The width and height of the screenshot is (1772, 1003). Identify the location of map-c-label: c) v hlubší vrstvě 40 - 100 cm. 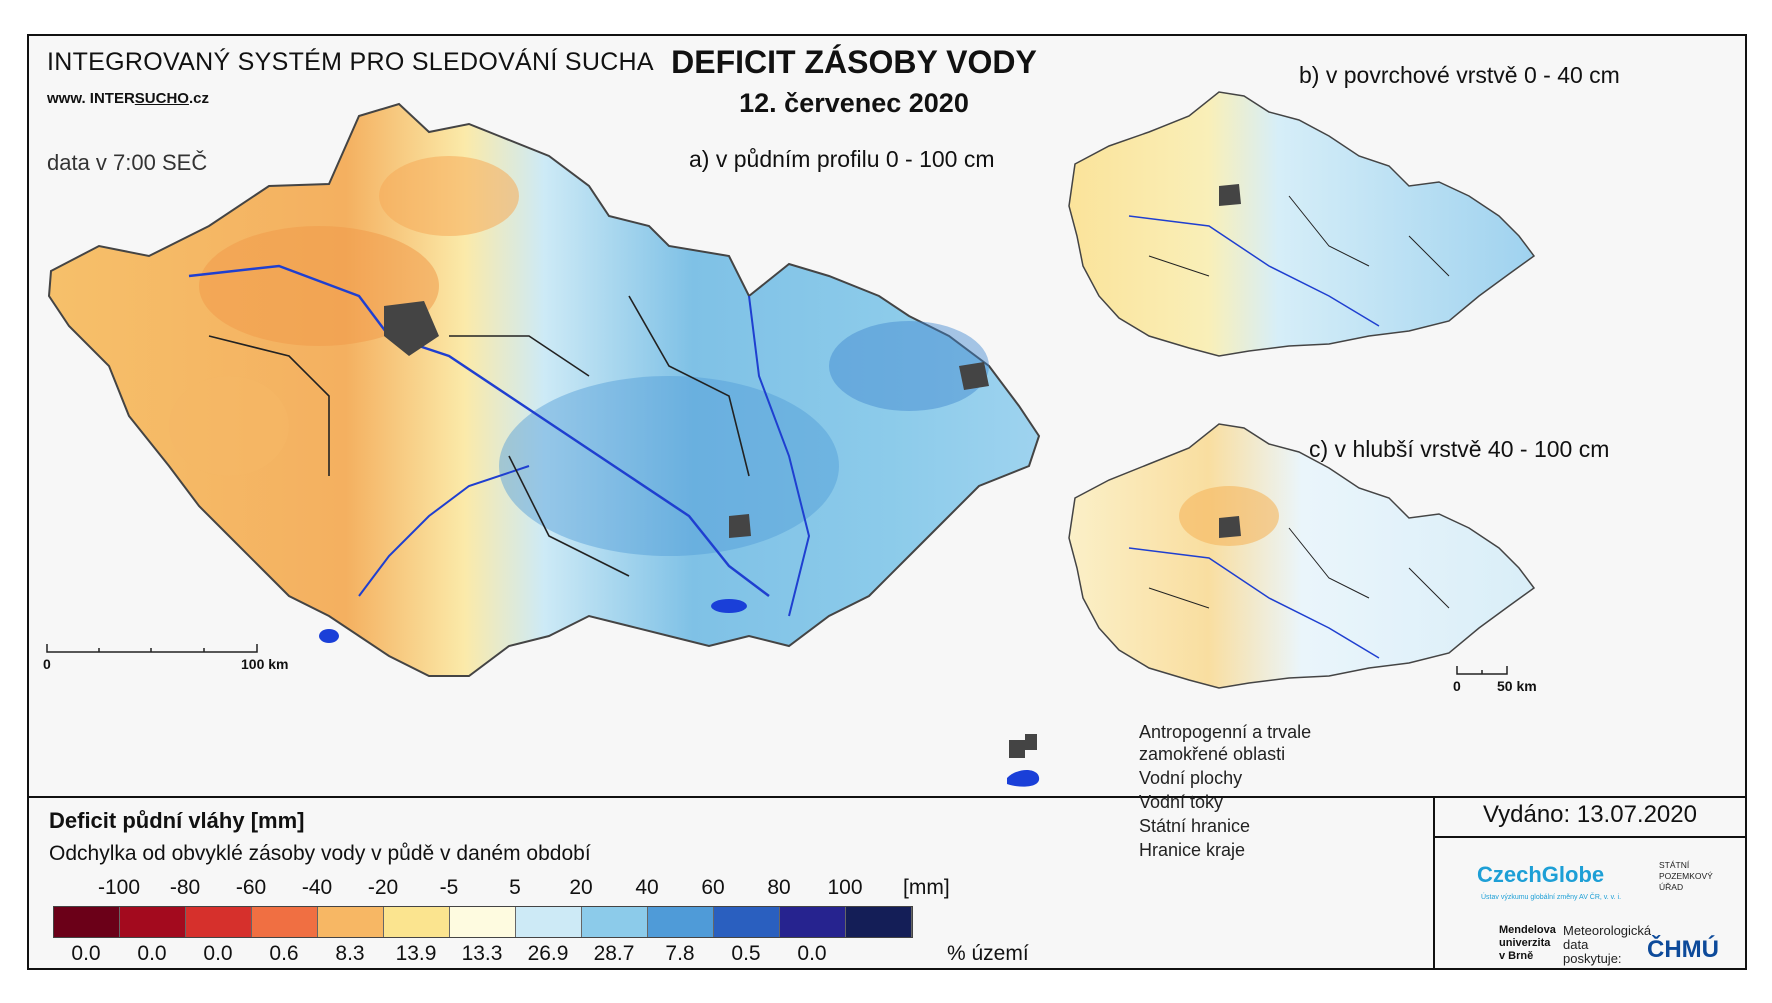
(1459, 449).